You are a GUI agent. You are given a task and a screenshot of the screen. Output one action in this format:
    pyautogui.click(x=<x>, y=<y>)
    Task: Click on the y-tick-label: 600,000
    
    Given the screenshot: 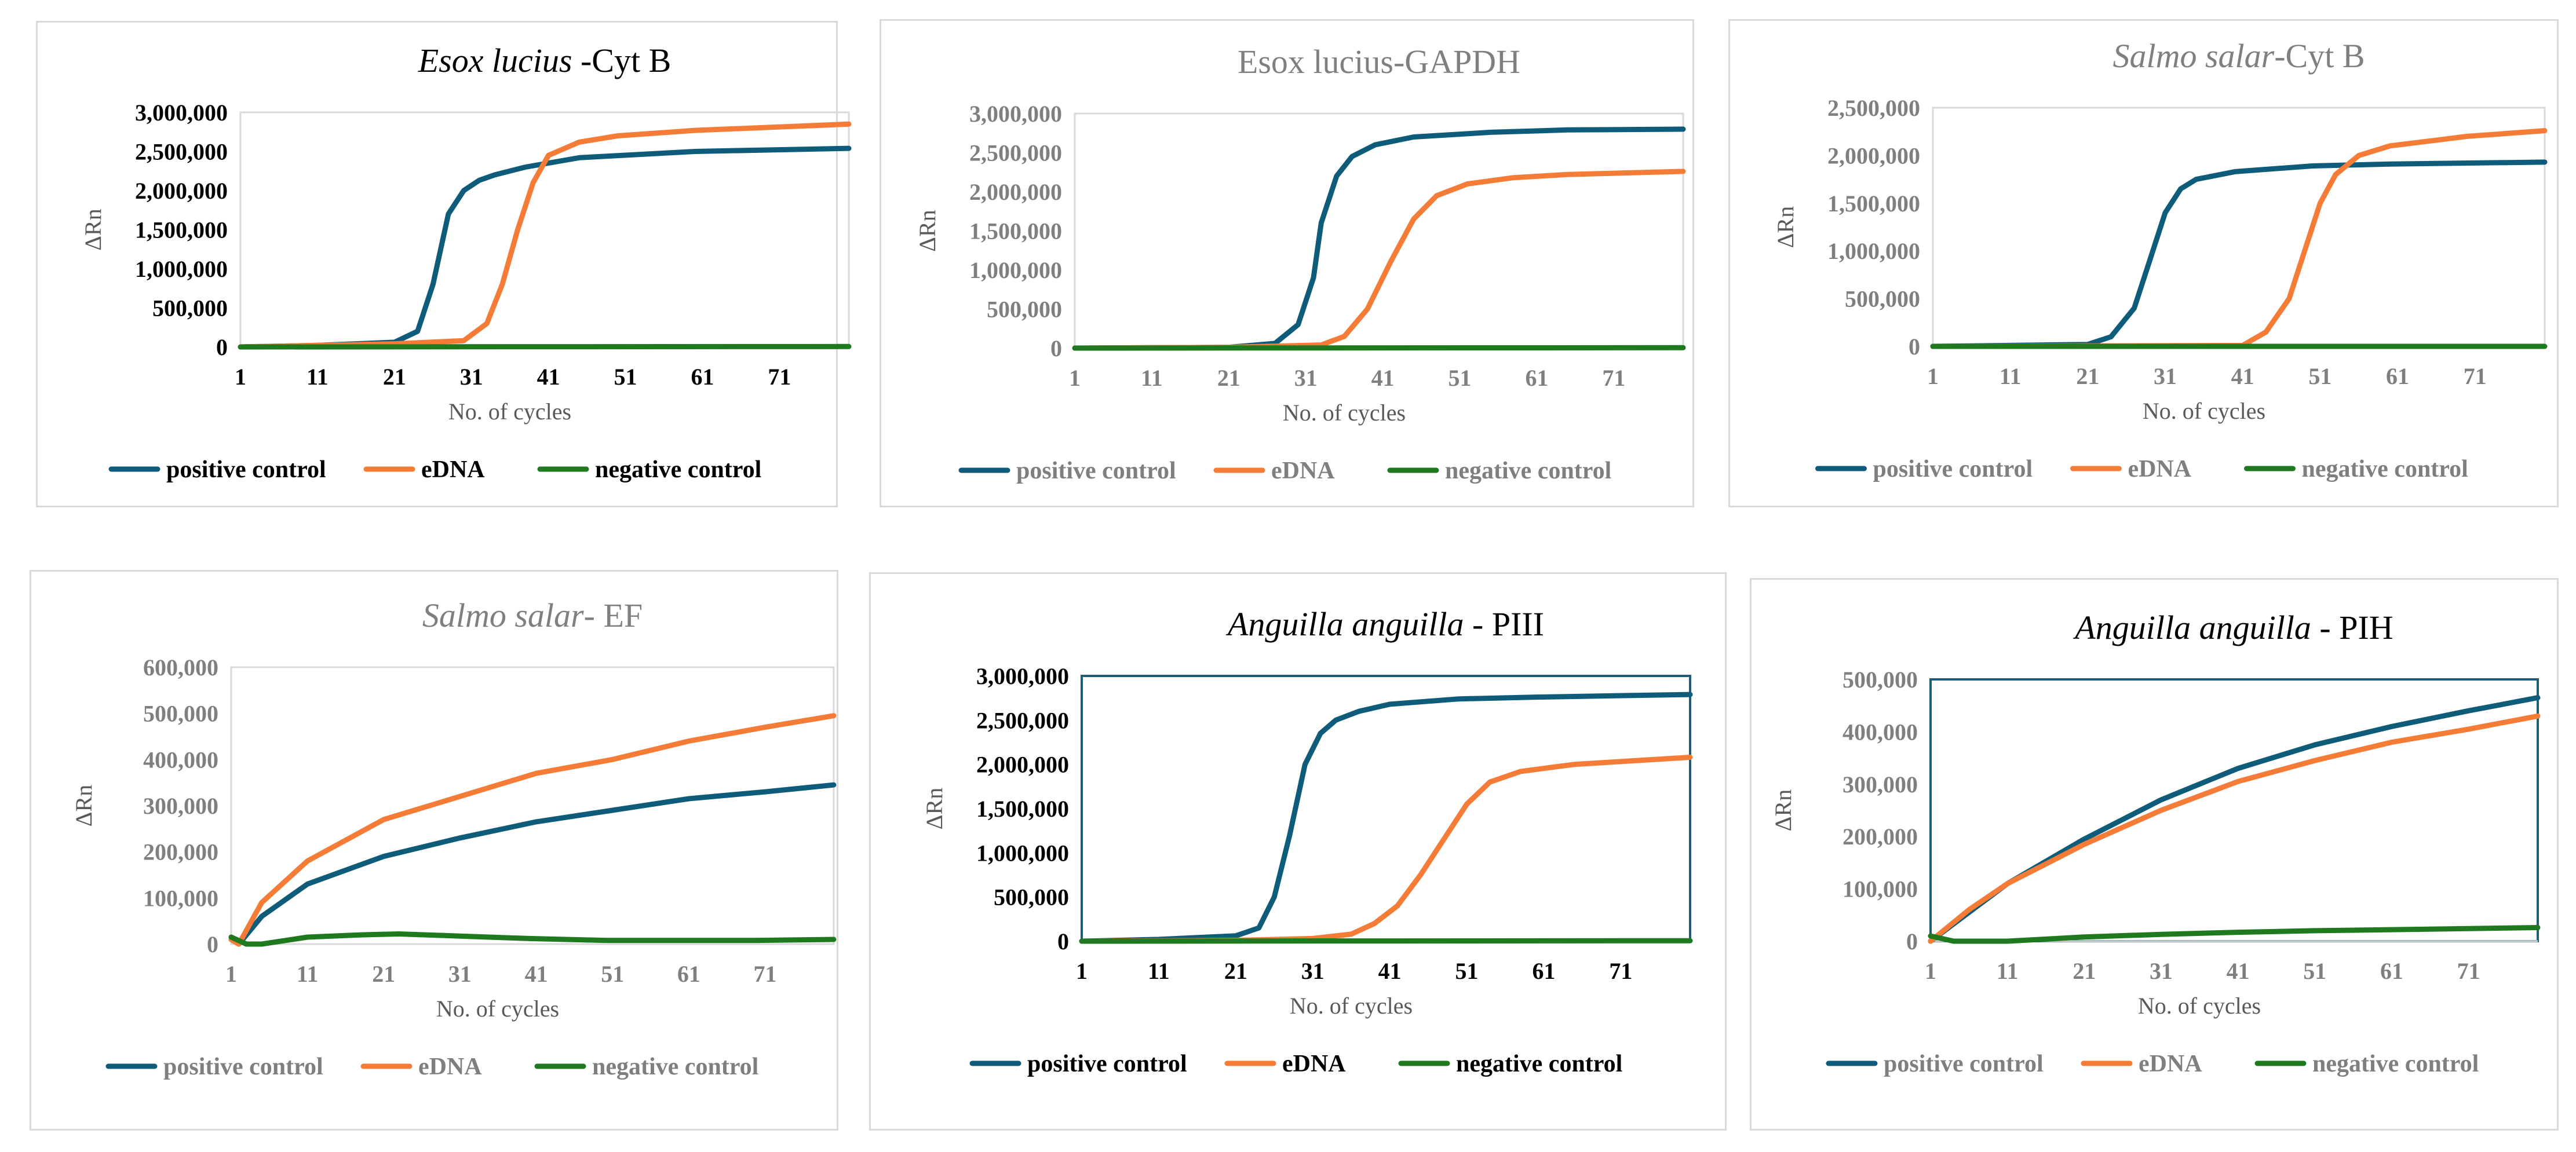 What is the action you would take?
    pyautogui.click(x=181, y=668)
    